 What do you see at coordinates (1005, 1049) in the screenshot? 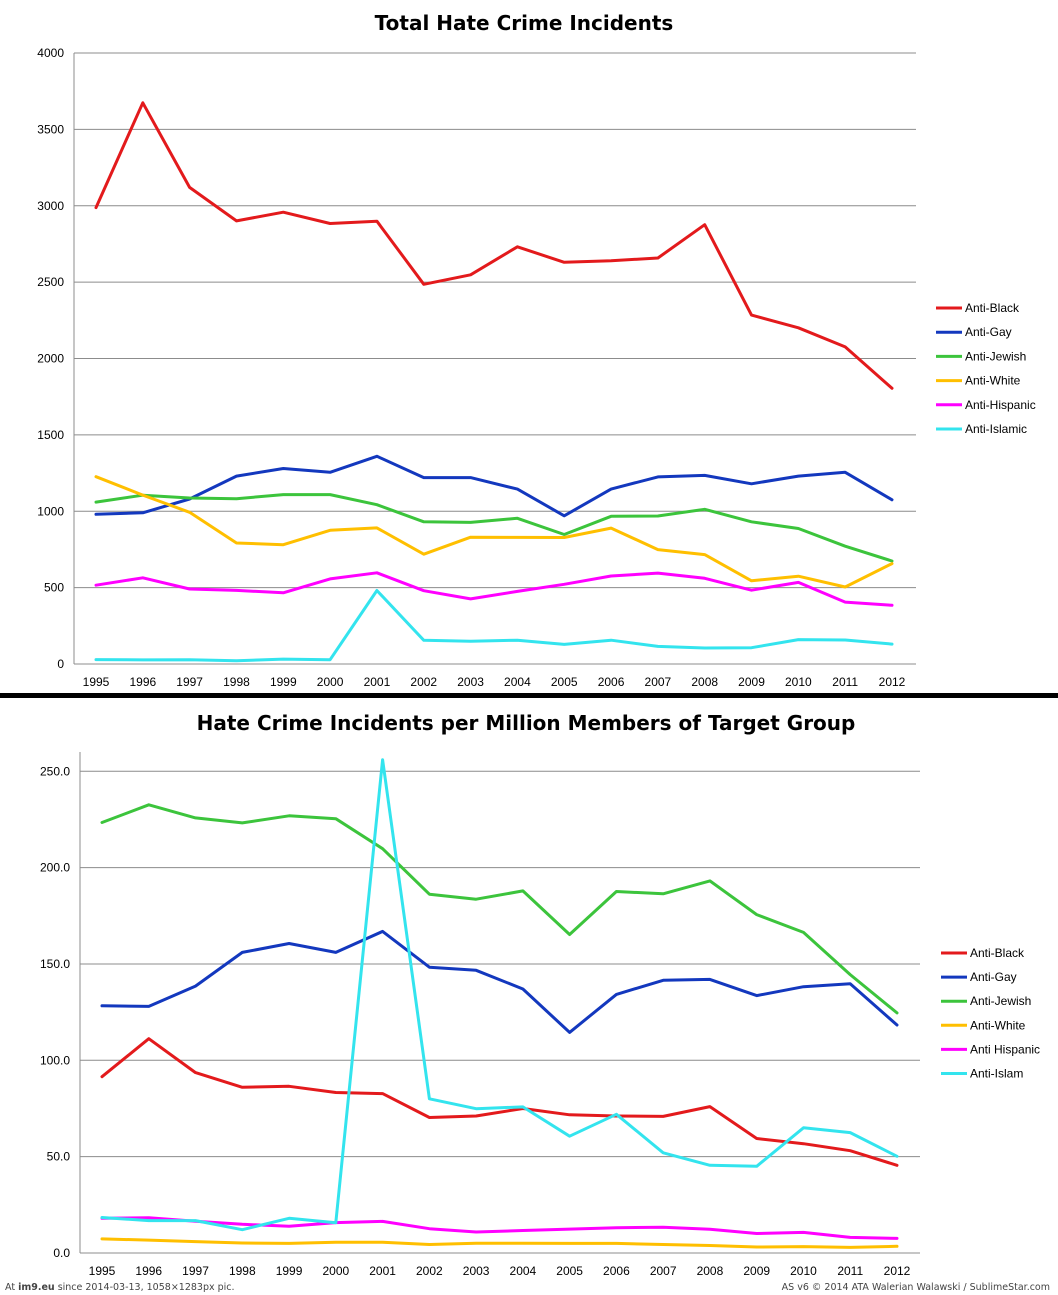
I see `legend-label: Anti Hispanic` at bounding box center [1005, 1049].